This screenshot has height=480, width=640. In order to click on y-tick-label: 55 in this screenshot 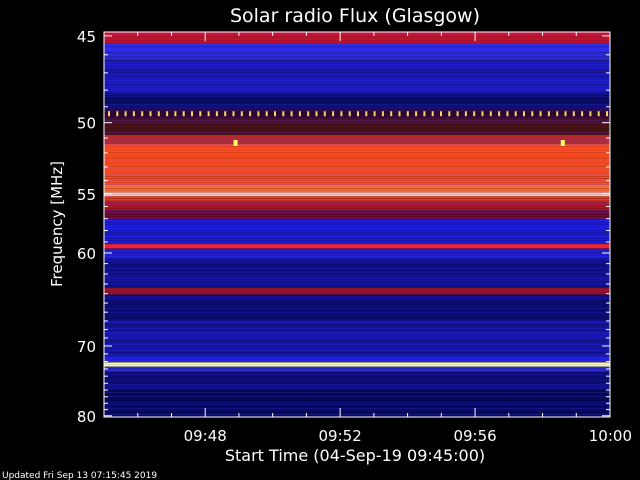, I will do `click(86, 195)`.